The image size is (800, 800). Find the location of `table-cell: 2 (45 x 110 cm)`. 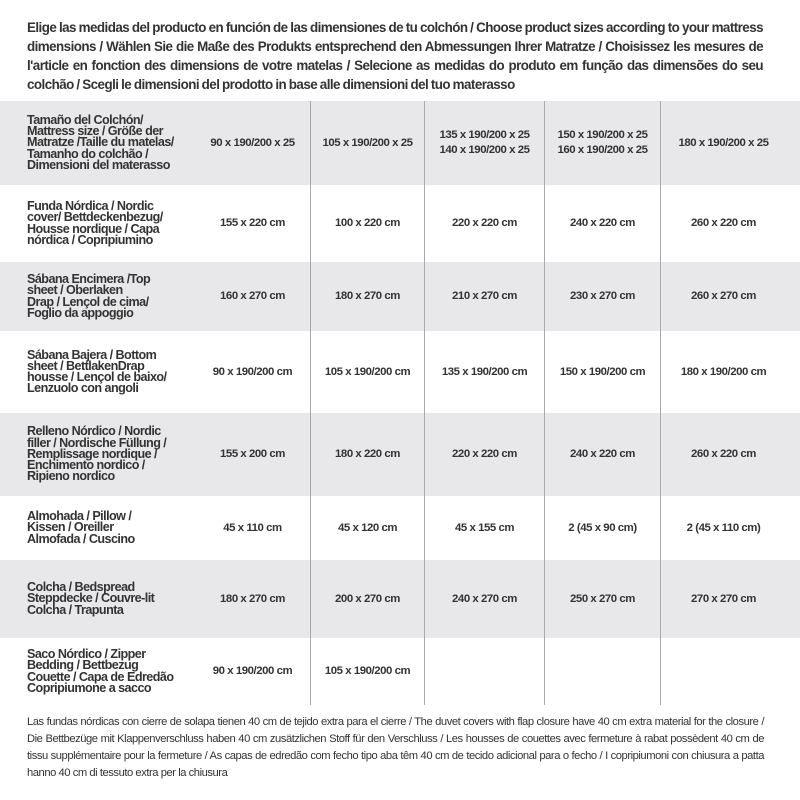

table-cell: 2 (45 x 110 cm) is located at coordinates (723, 527).